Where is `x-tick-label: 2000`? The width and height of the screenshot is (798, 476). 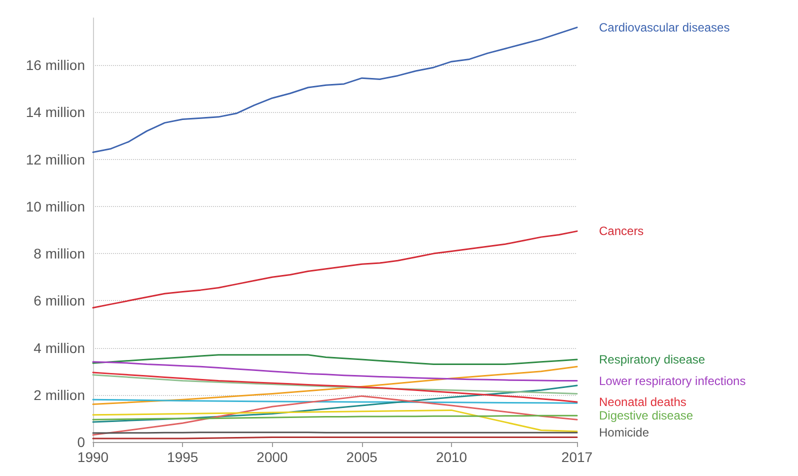 x-tick-label: 2000 is located at coordinates (272, 457).